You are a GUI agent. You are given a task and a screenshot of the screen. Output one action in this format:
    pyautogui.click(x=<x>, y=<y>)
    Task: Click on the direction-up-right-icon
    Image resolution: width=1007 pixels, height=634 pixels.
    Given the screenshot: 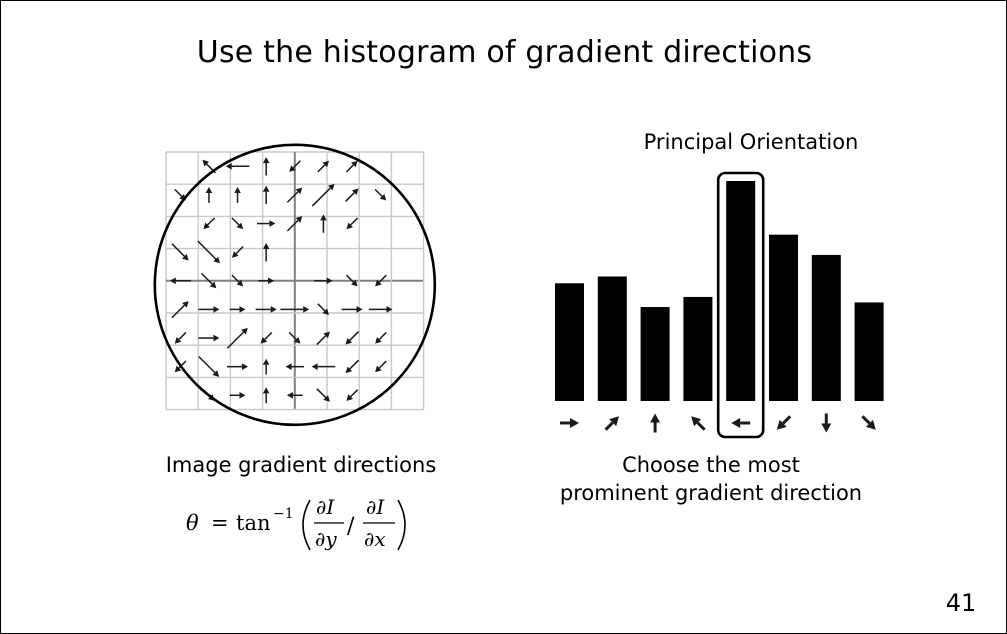 What is the action you would take?
    pyautogui.click(x=612, y=423)
    